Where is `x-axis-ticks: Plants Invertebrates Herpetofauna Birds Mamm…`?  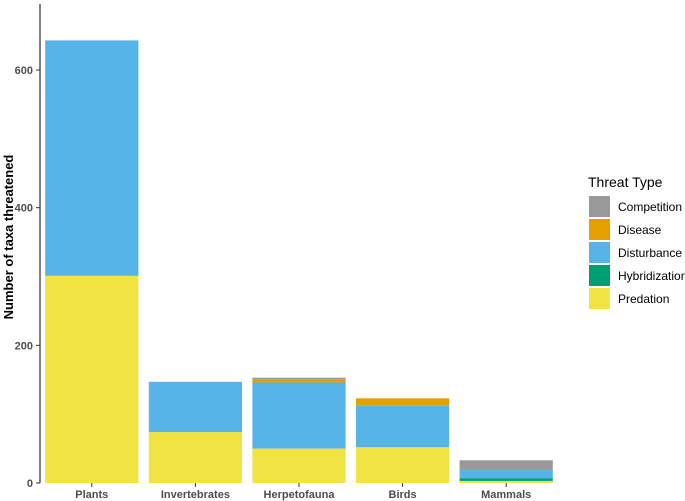 x-axis-ticks: Plants Invertebrates Herpetofauna Birds Mamm… is located at coordinates (303, 492).